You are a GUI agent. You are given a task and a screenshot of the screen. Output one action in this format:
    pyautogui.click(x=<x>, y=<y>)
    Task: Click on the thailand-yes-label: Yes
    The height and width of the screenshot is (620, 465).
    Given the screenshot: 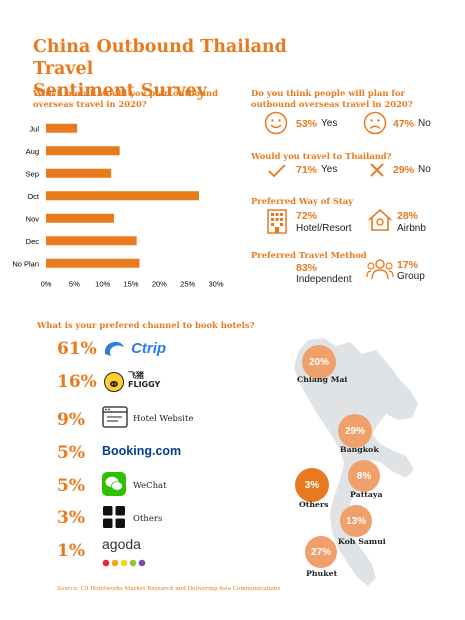 What is the action you would take?
    pyautogui.click(x=329, y=169)
    